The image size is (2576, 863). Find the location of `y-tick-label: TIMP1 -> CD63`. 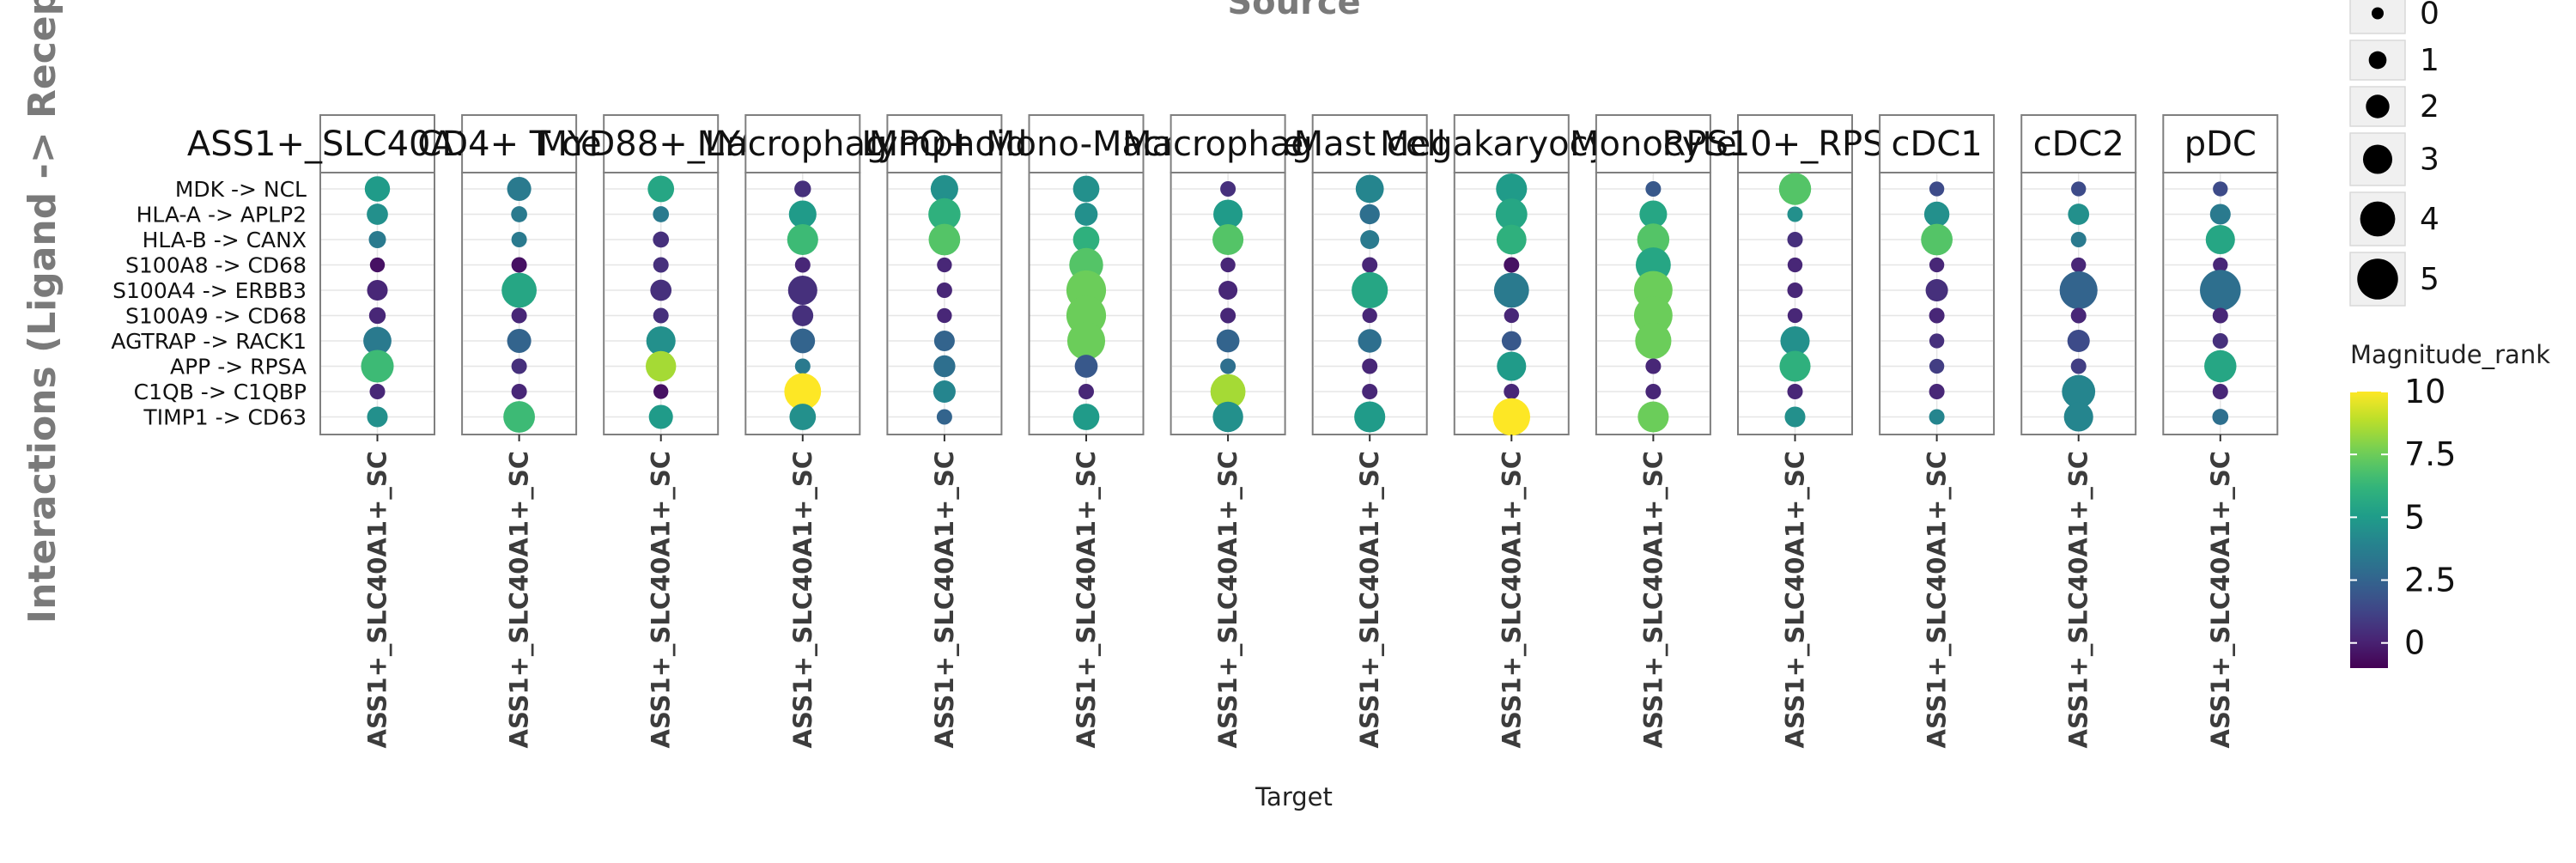

y-tick-label: TIMP1 -> CD63 is located at coordinates (225, 418).